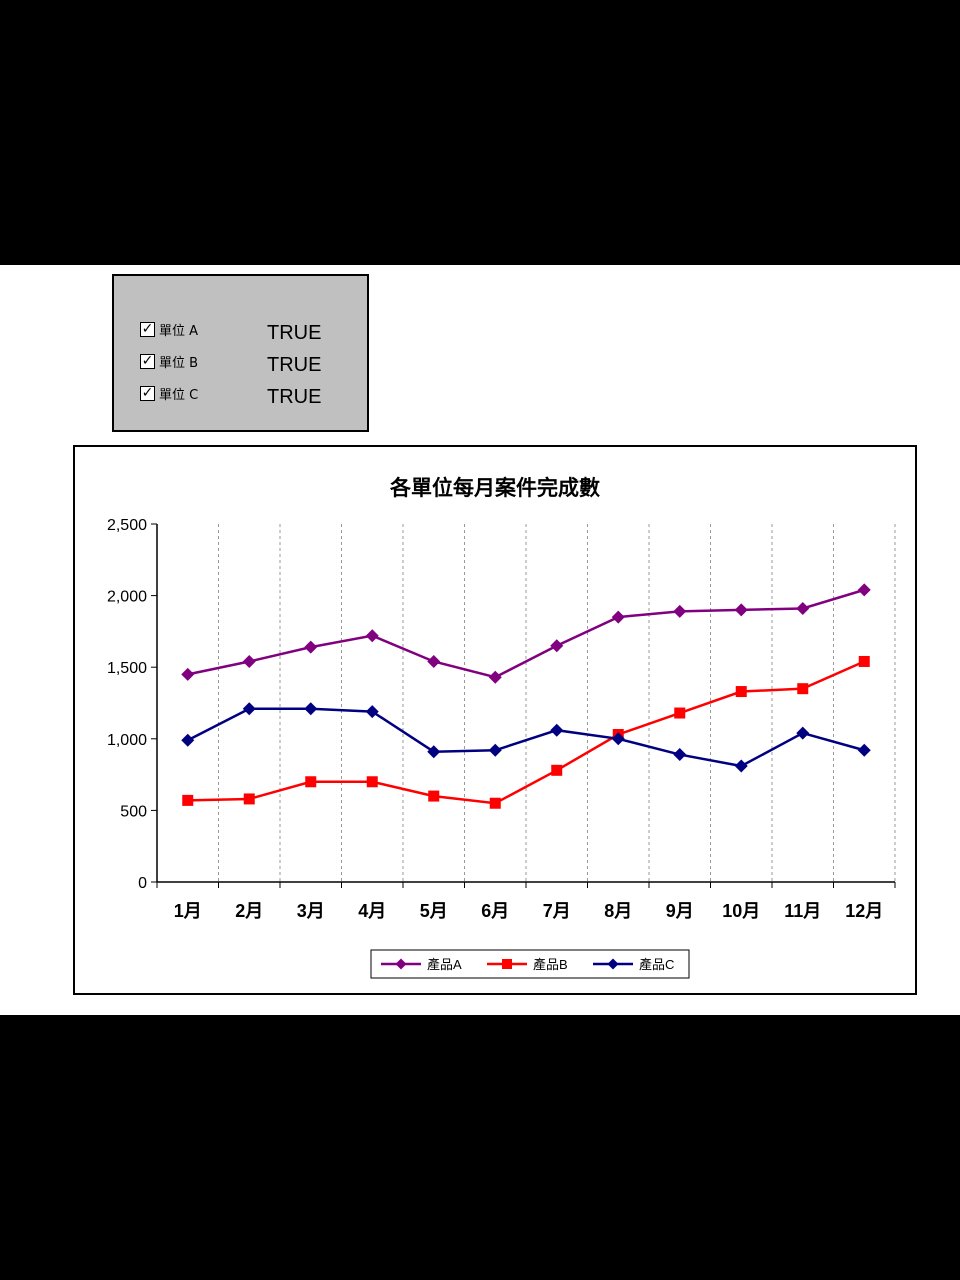  I want to click on legend-label: 產品C, so click(656, 964).